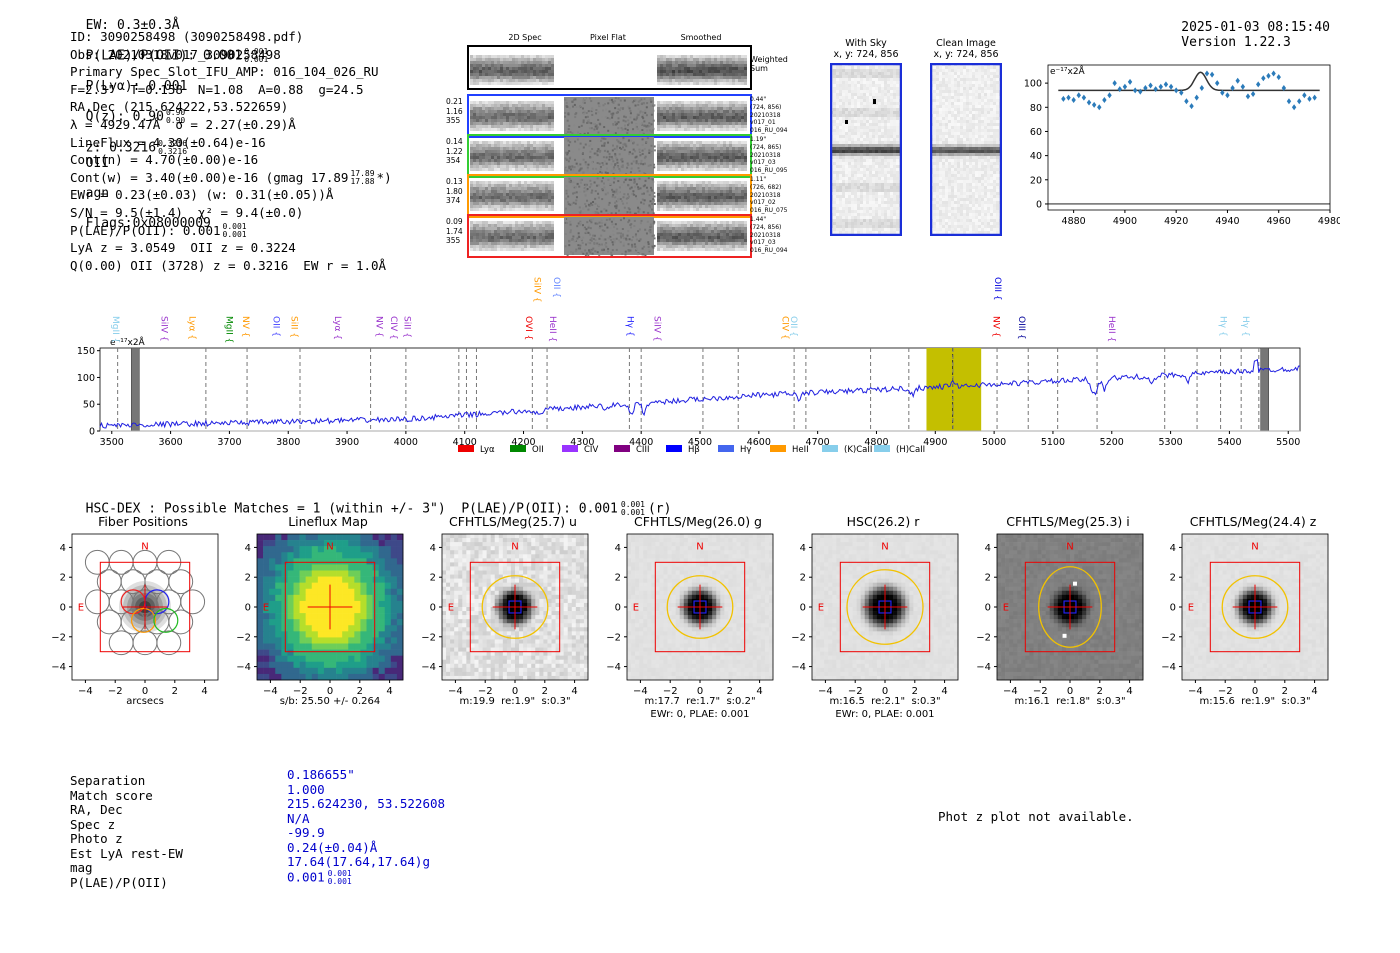 The width and height of the screenshot is (1400, 953). I want to click on legend-label: OII, so click(538, 450).